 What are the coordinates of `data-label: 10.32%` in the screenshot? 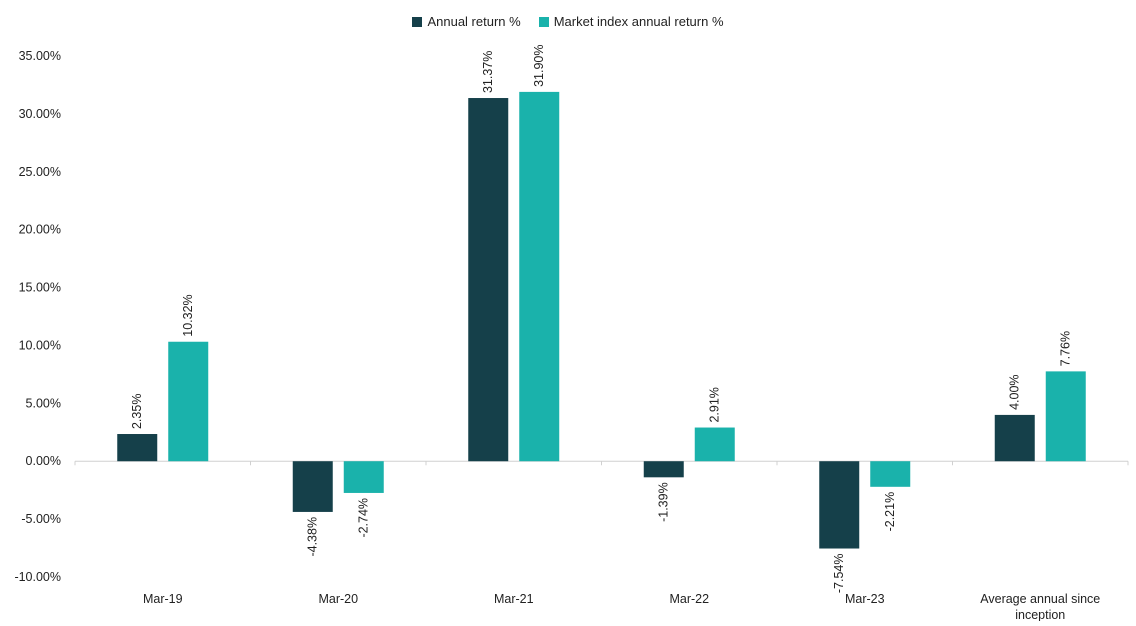 It's located at (188, 315).